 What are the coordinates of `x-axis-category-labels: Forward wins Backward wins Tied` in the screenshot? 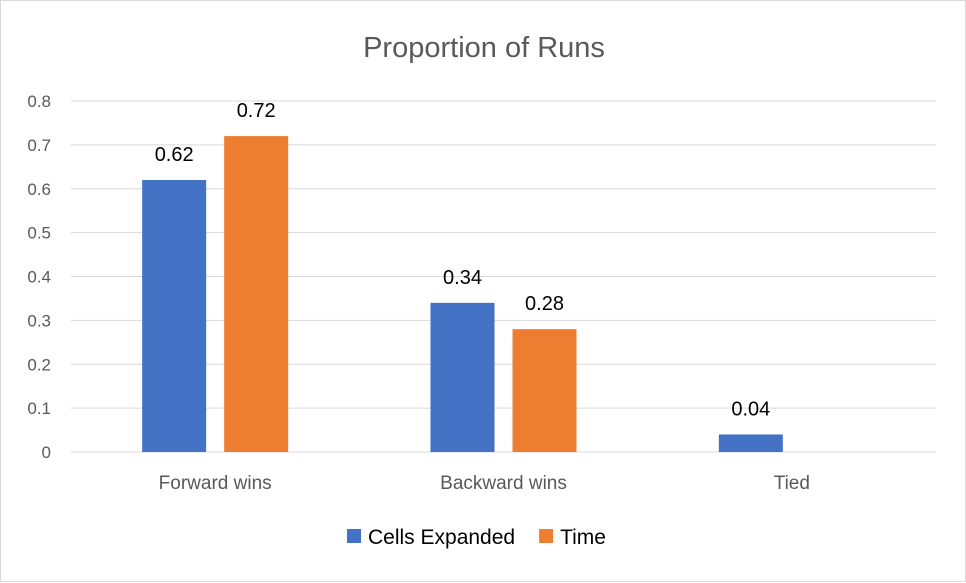 It's located at (484, 483).